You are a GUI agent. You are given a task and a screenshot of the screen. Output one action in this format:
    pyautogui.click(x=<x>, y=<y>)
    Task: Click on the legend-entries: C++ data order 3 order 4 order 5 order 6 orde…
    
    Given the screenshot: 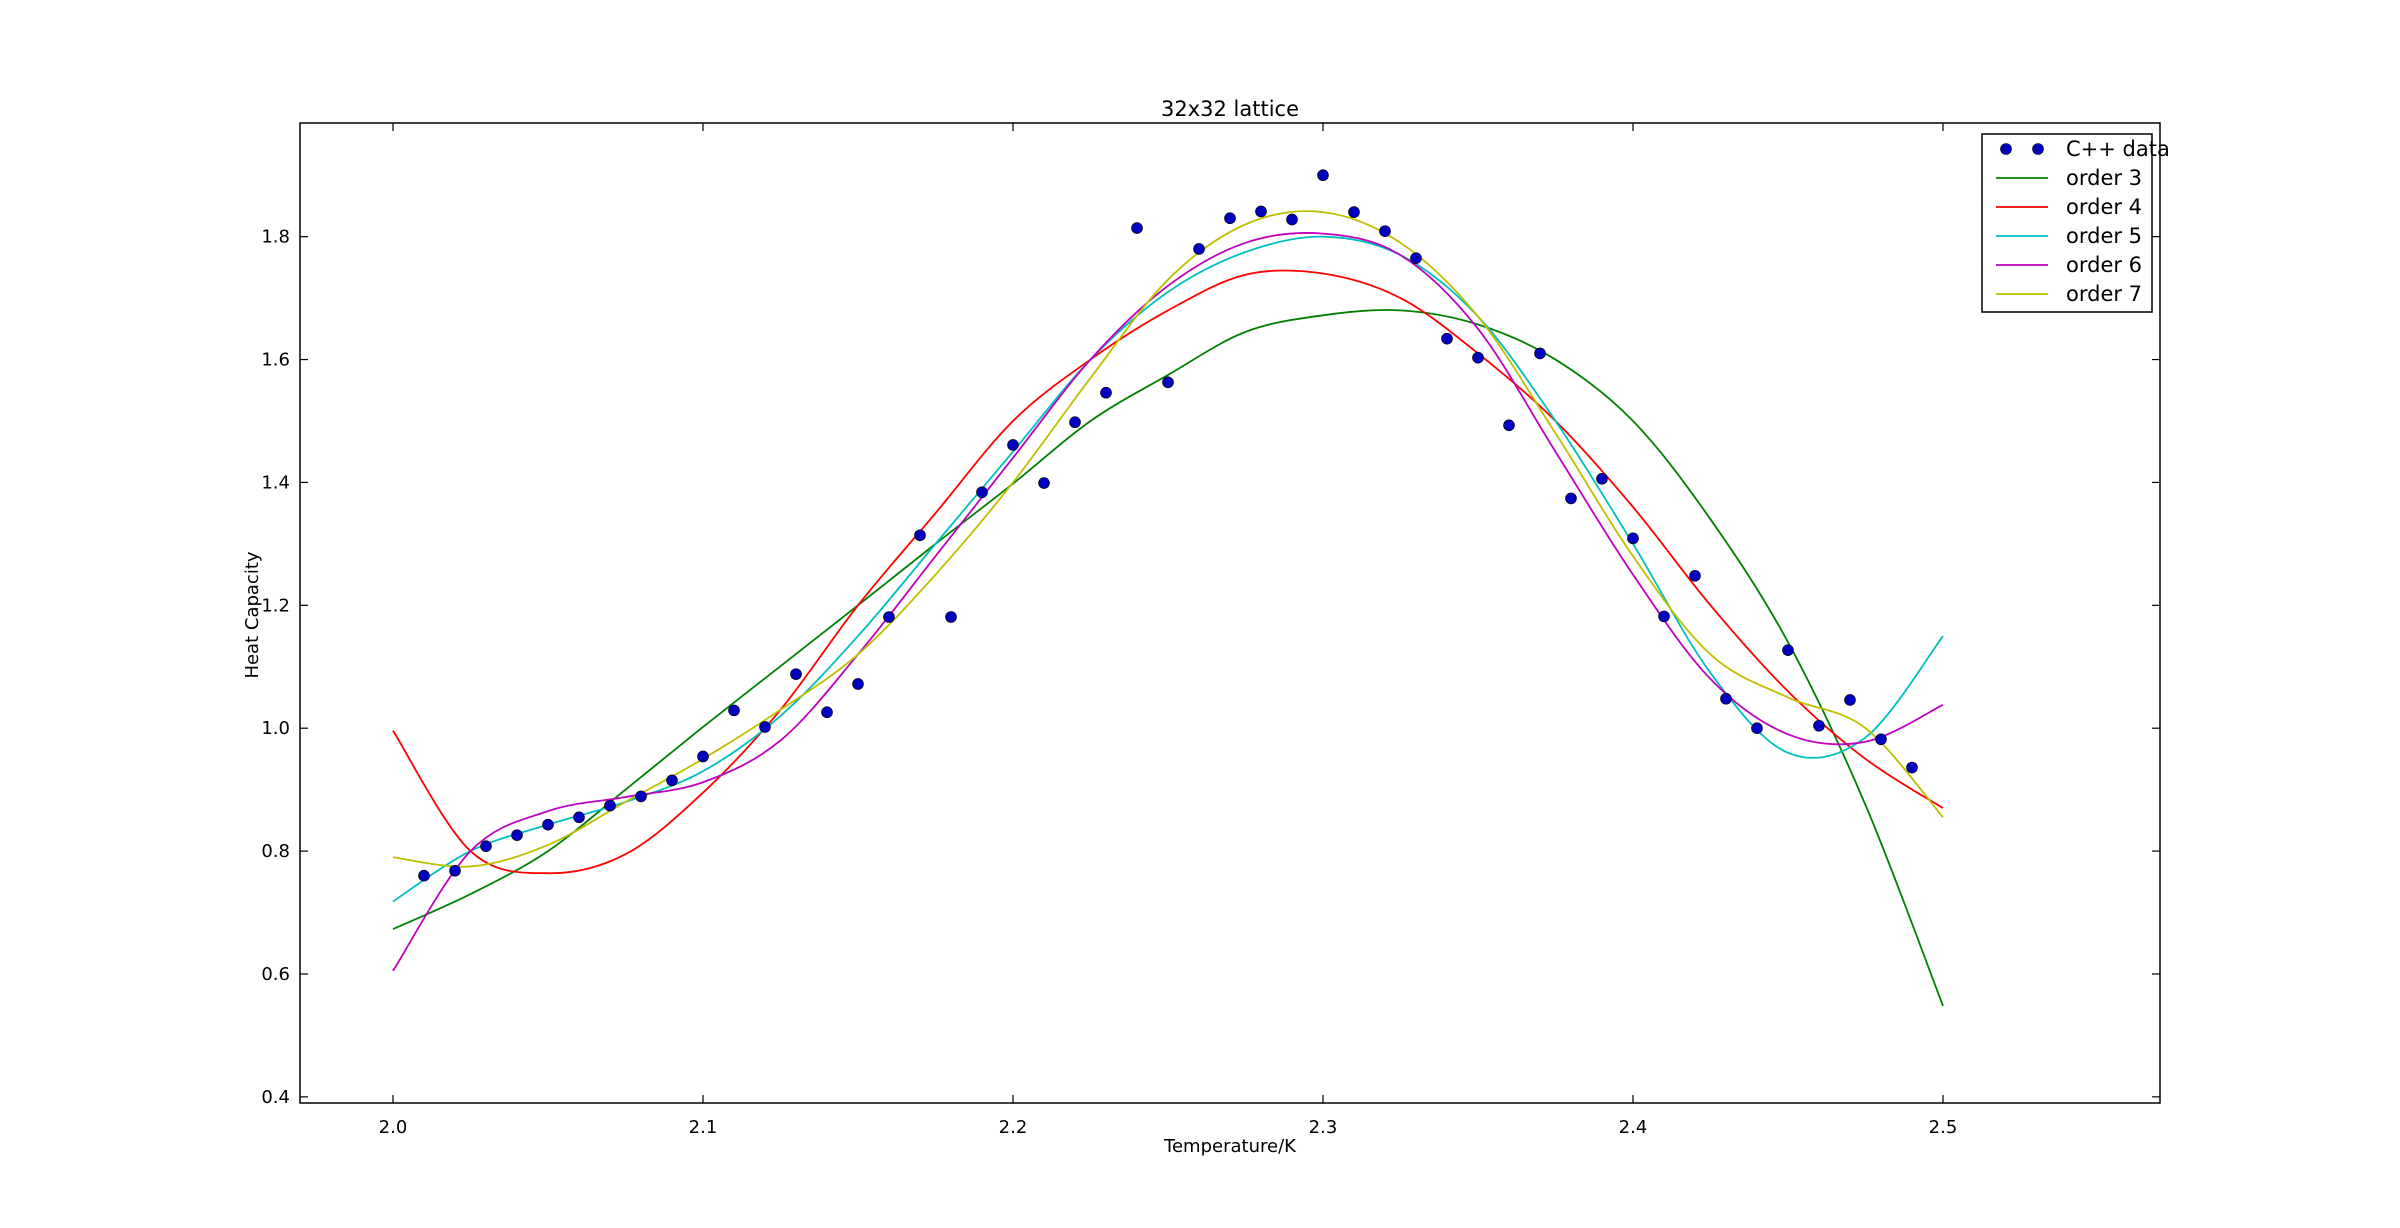 What is the action you would take?
    pyautogui.click(x=2083, y=221)
    